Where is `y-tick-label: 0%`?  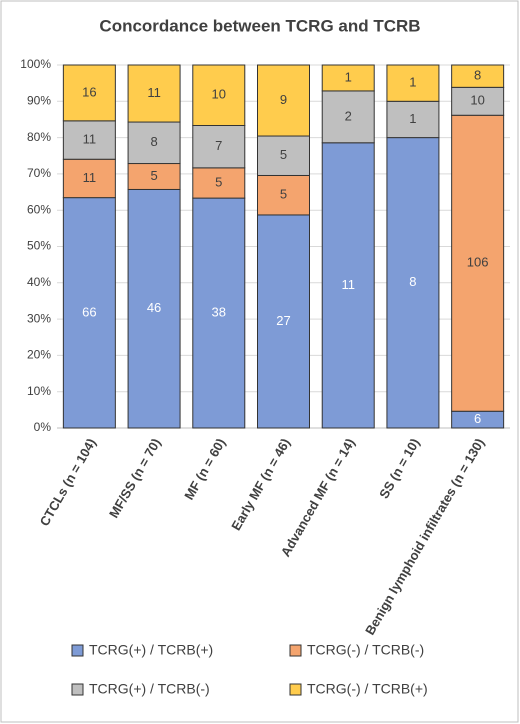
y-tick-label: 0% is located at coordinates (43, 427).